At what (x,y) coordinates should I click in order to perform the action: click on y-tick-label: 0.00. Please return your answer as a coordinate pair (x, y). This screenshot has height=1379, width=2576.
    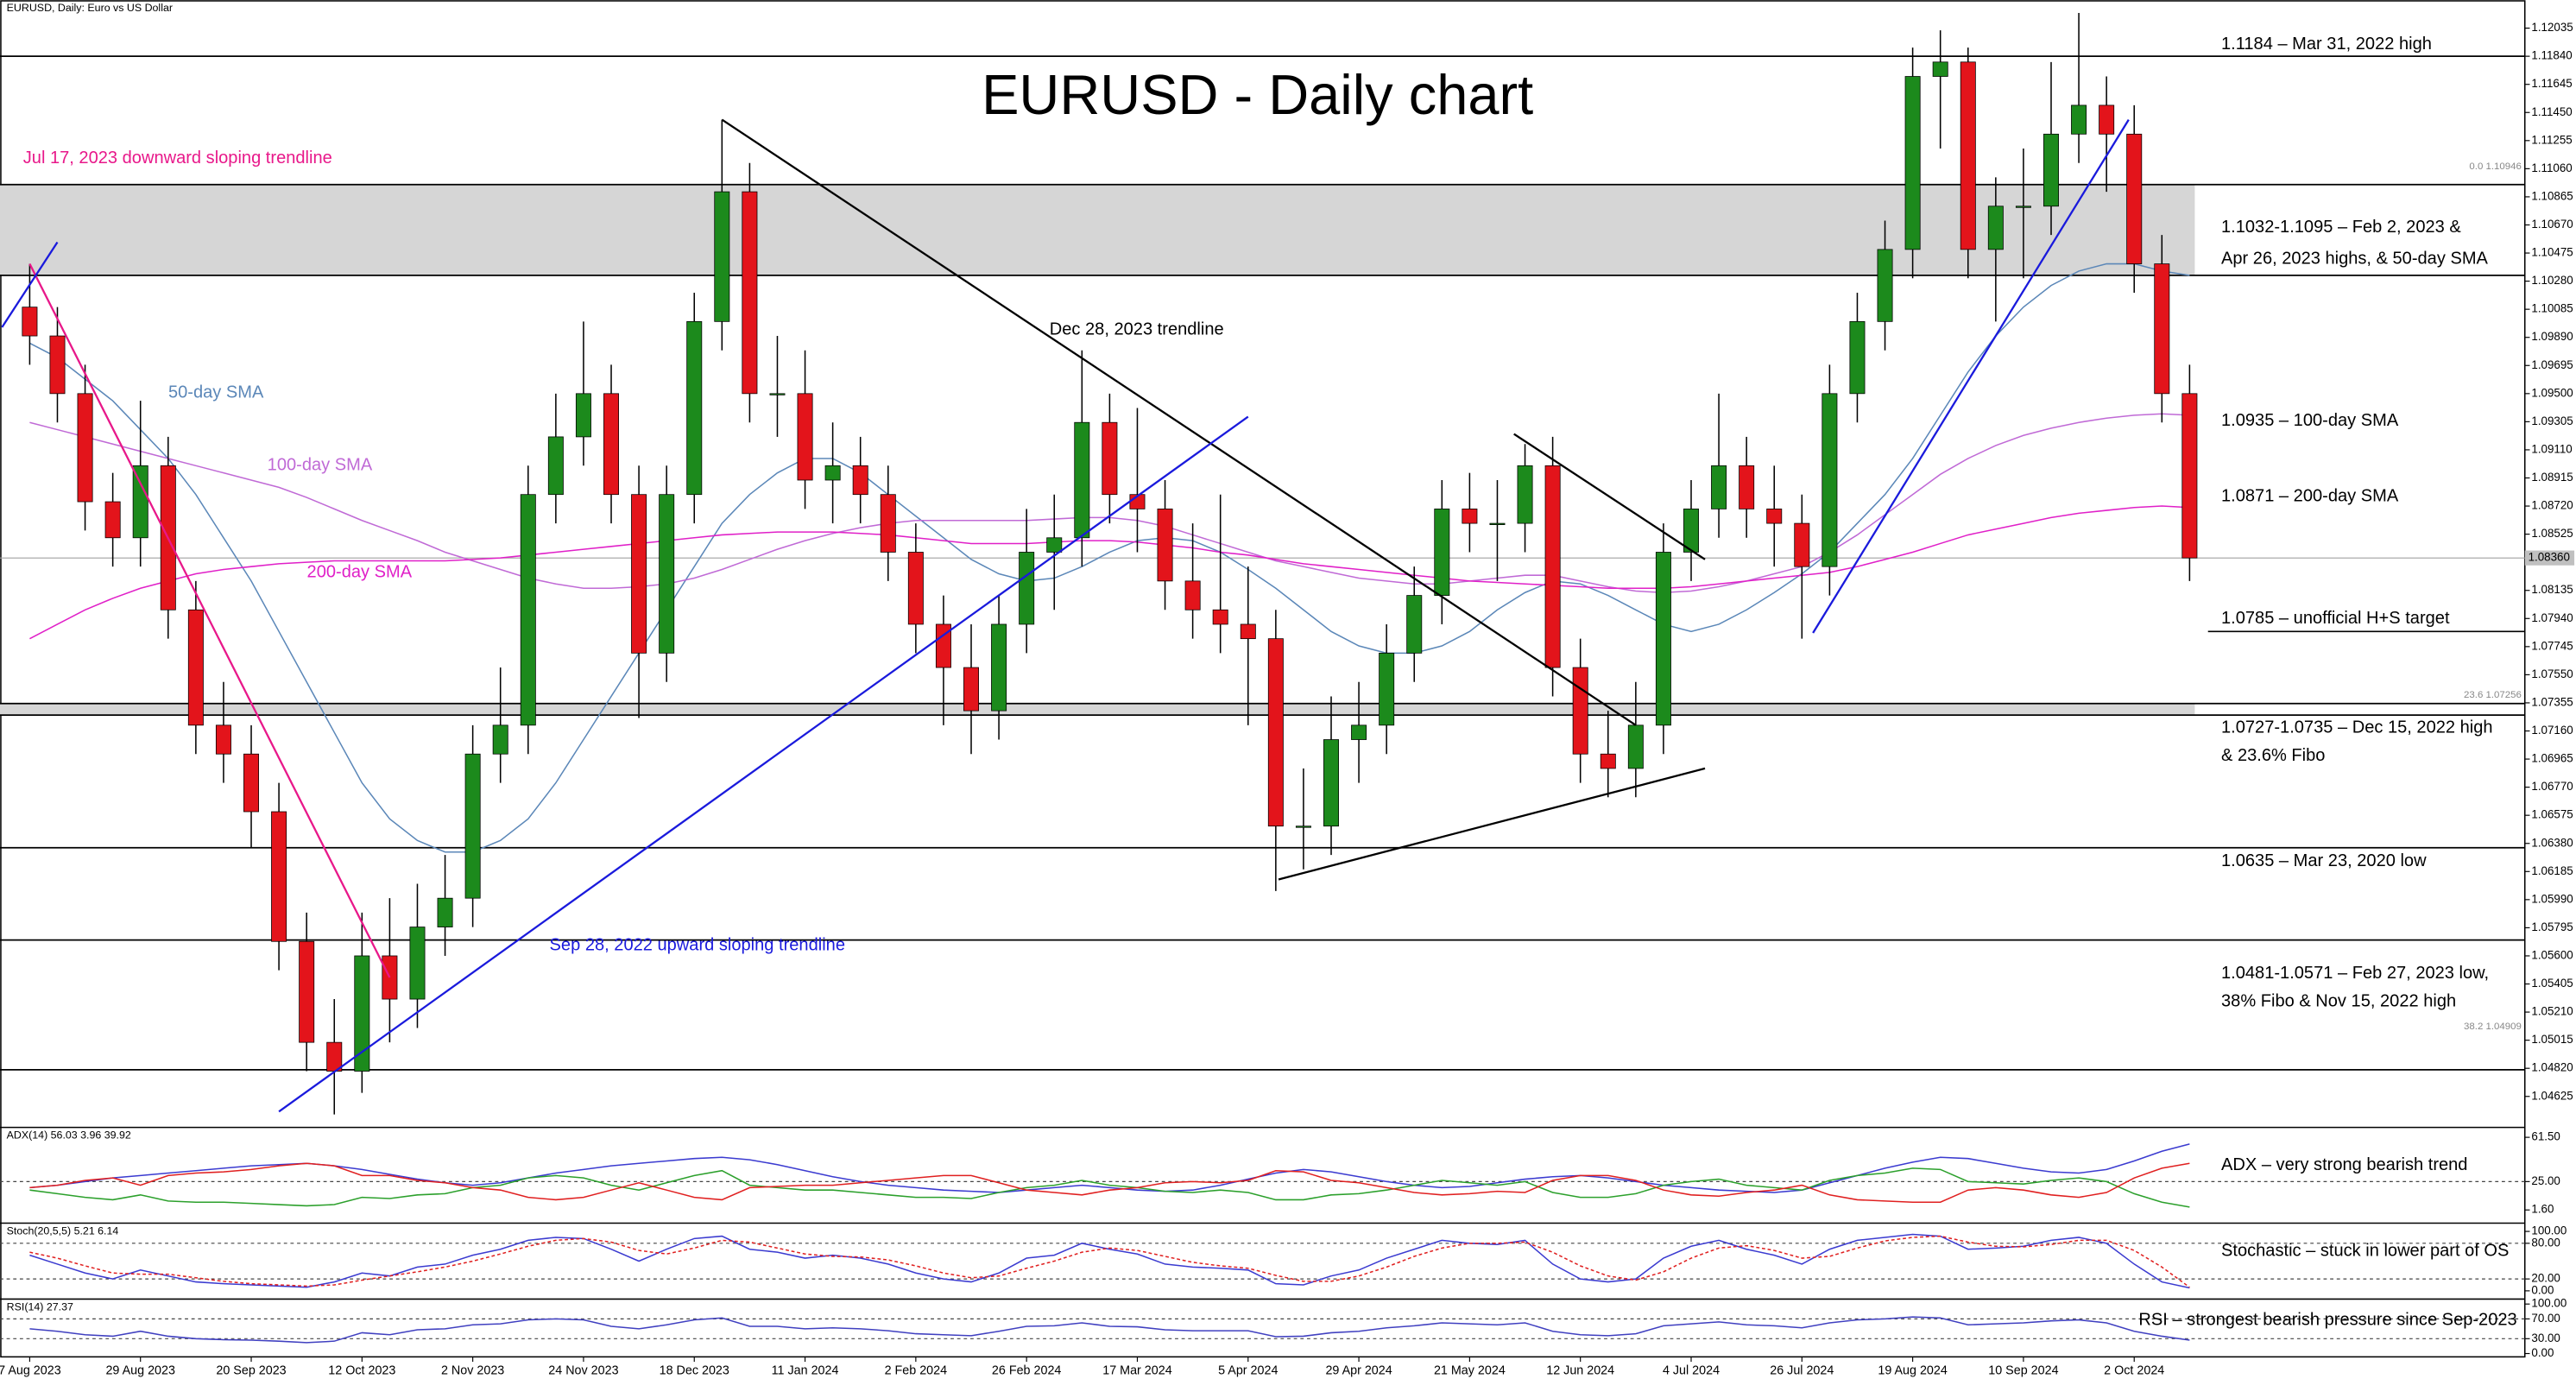
    Looking at the image, I should click on (2542, 1352).